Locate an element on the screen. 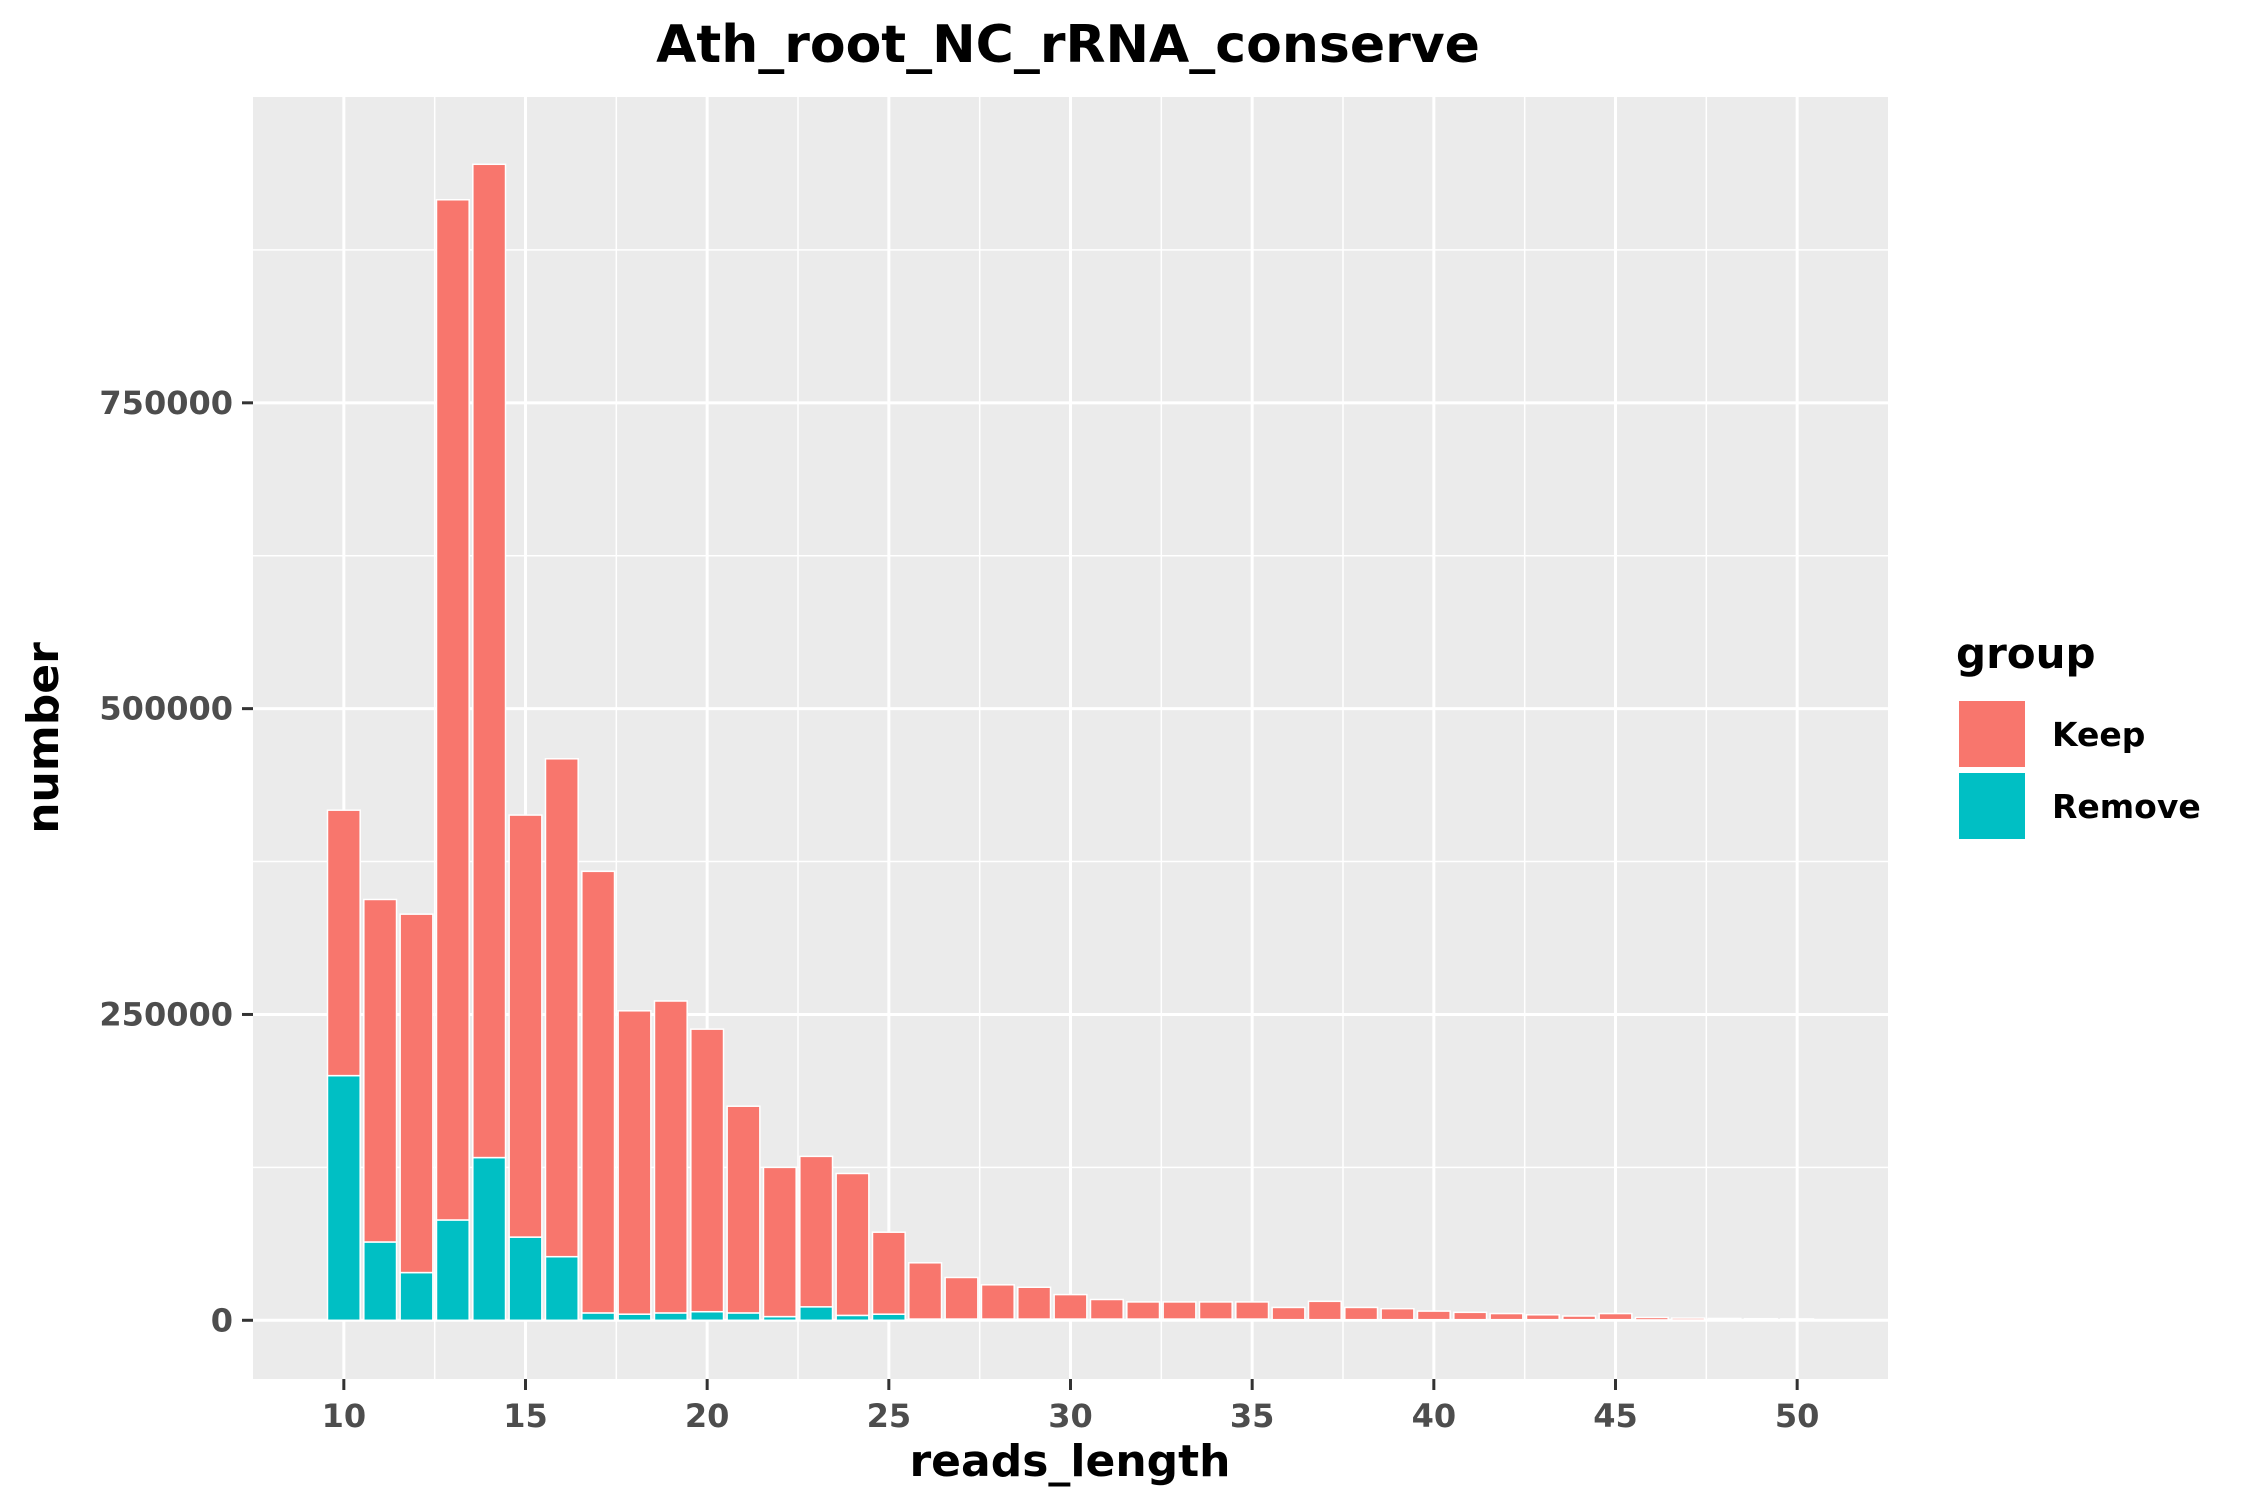 The image size is (2250, 1500). x-tick-label: 40 is located at coordinates (1434, 1416).